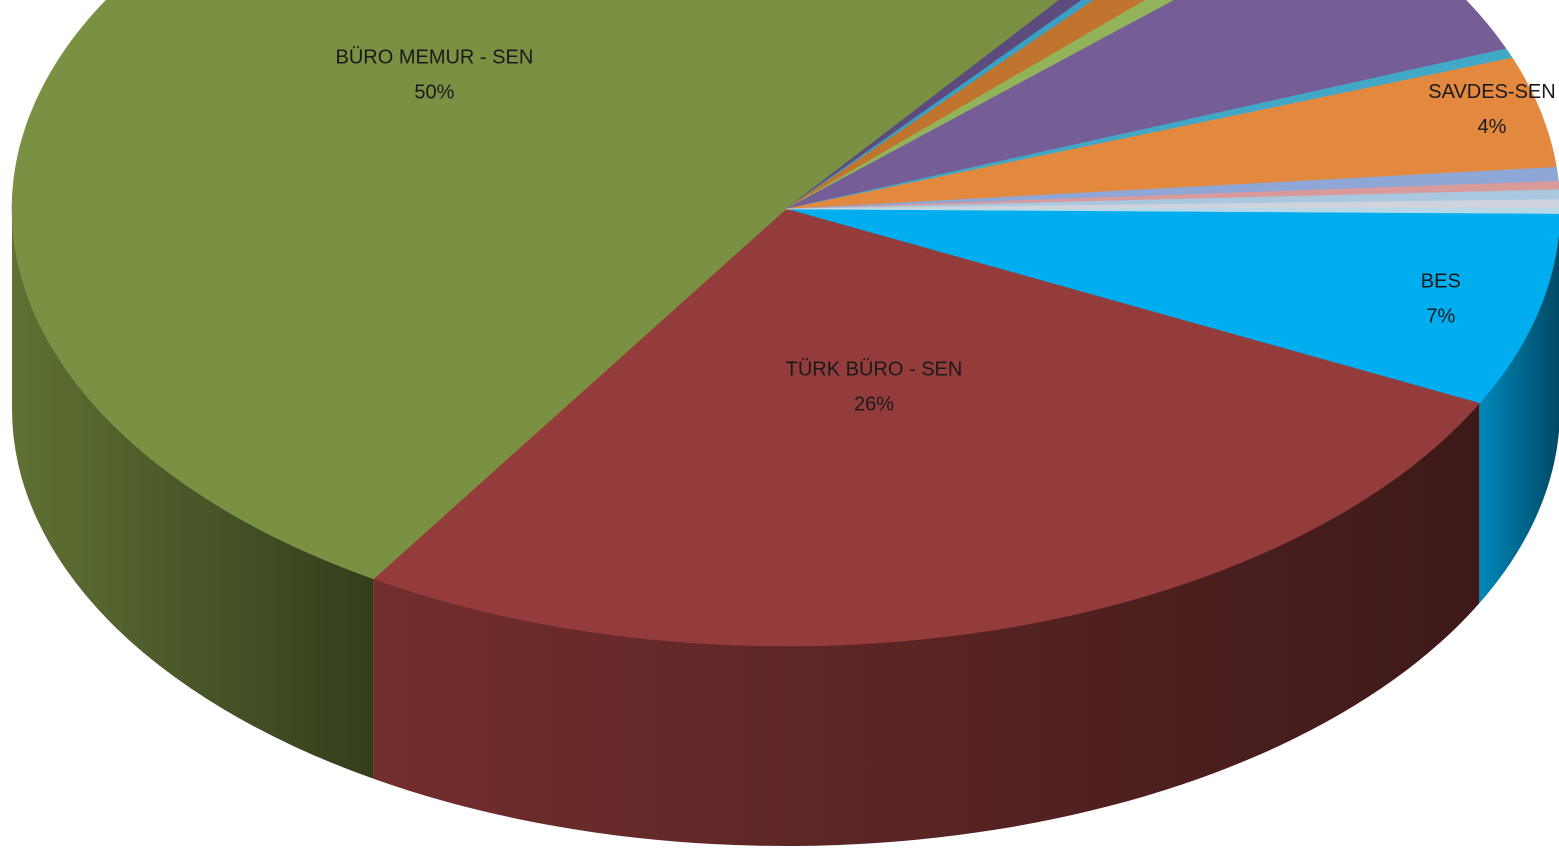 Image resolution: width=1559 pixels, height=851 pixels. I want to click on pie-slice-savdes-sen, so click(1171, 133).